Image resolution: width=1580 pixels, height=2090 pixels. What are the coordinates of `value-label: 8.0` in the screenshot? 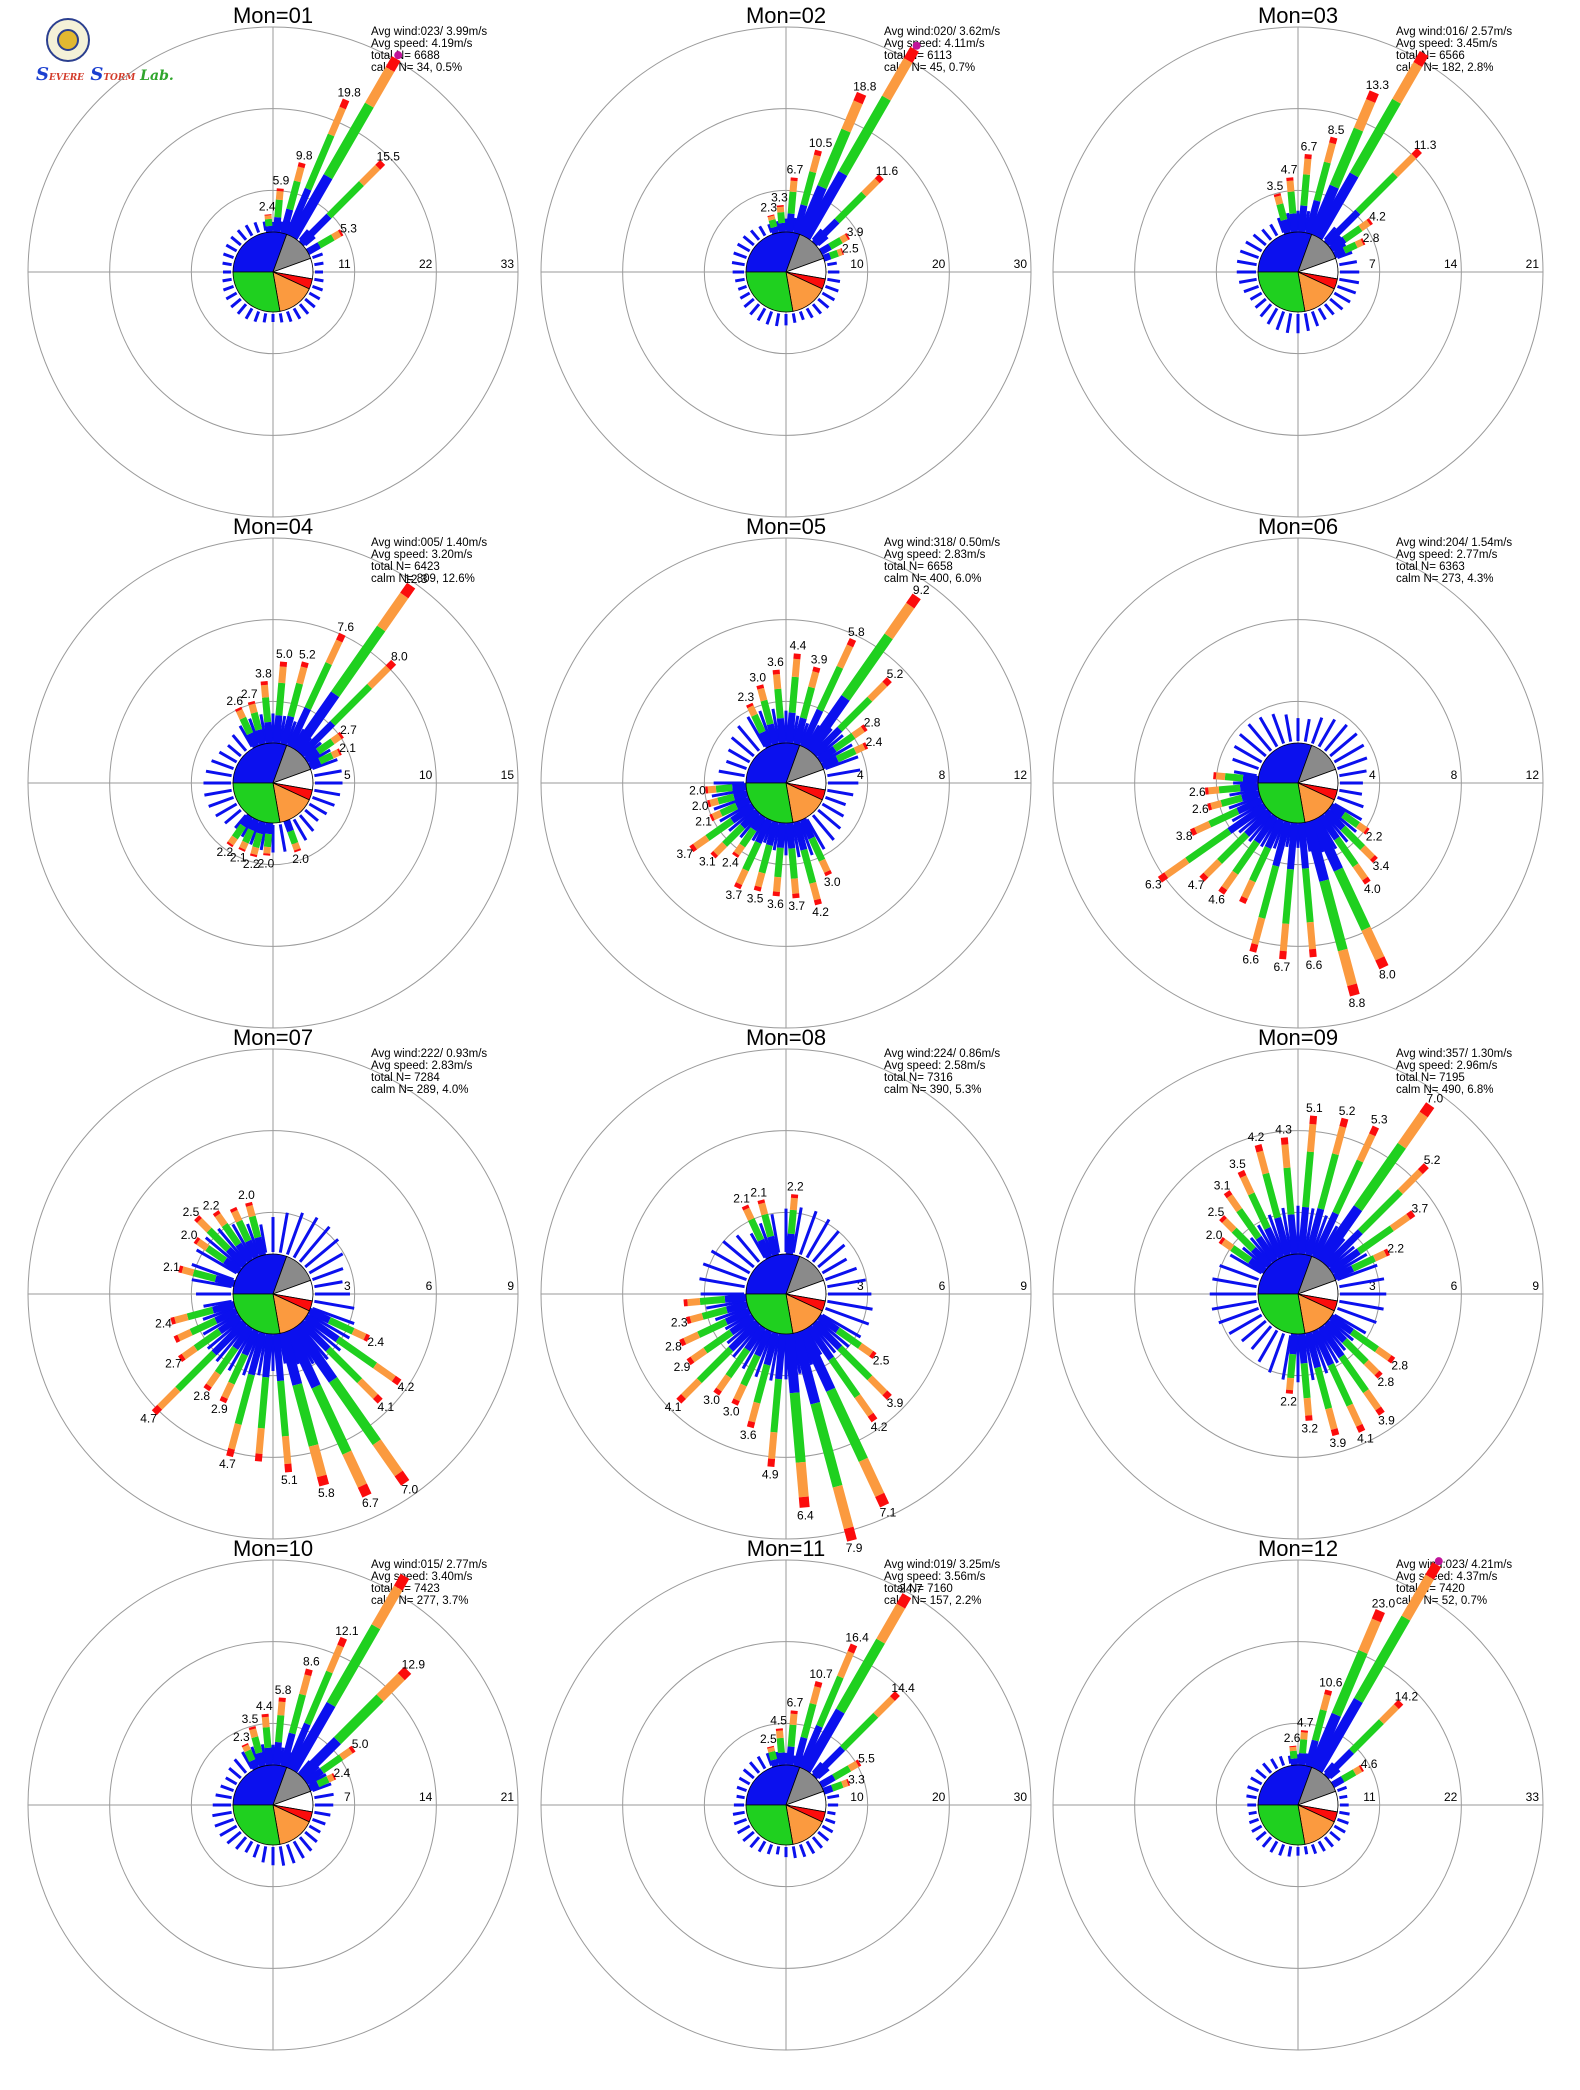 It's located at (399, 657).